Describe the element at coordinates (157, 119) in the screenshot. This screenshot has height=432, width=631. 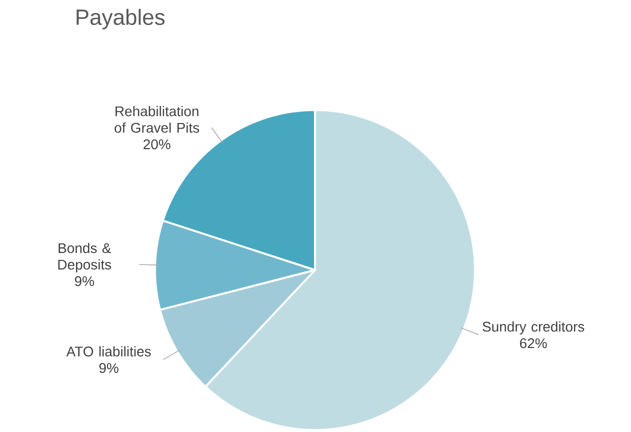
I see `slice-label: Rehabilitation of Gravel Pits` at that location.